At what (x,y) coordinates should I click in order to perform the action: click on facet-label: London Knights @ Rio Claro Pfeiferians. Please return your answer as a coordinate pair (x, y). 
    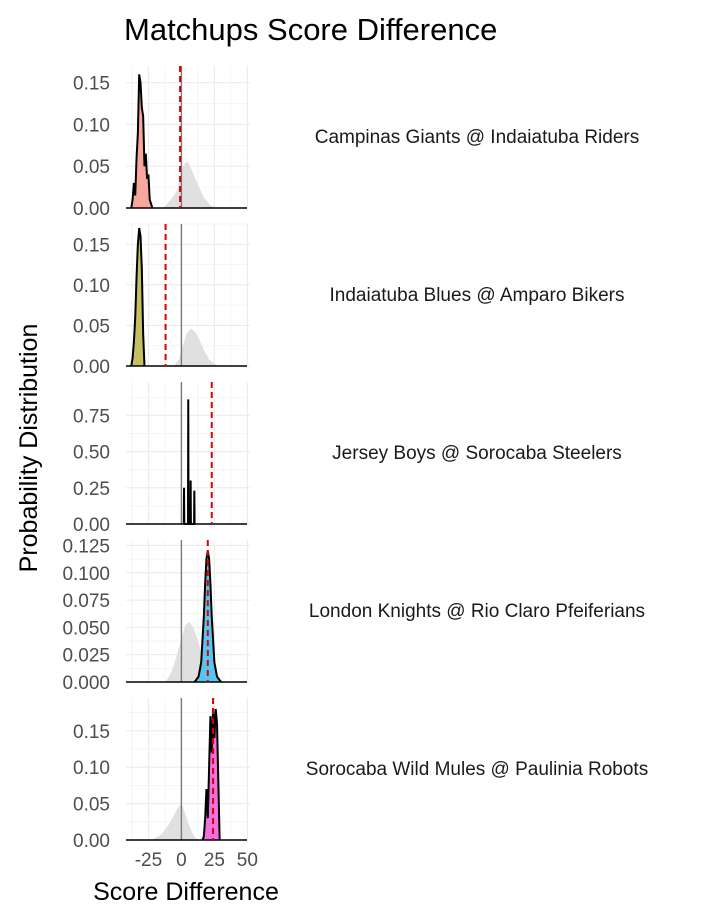
    Looking at the image, I should click on (477, 611).